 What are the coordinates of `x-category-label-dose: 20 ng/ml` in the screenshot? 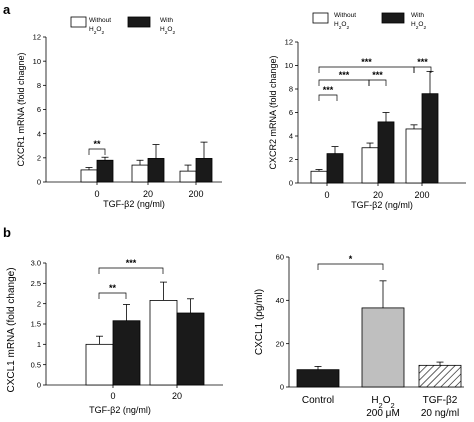 It's located at (440, 413).